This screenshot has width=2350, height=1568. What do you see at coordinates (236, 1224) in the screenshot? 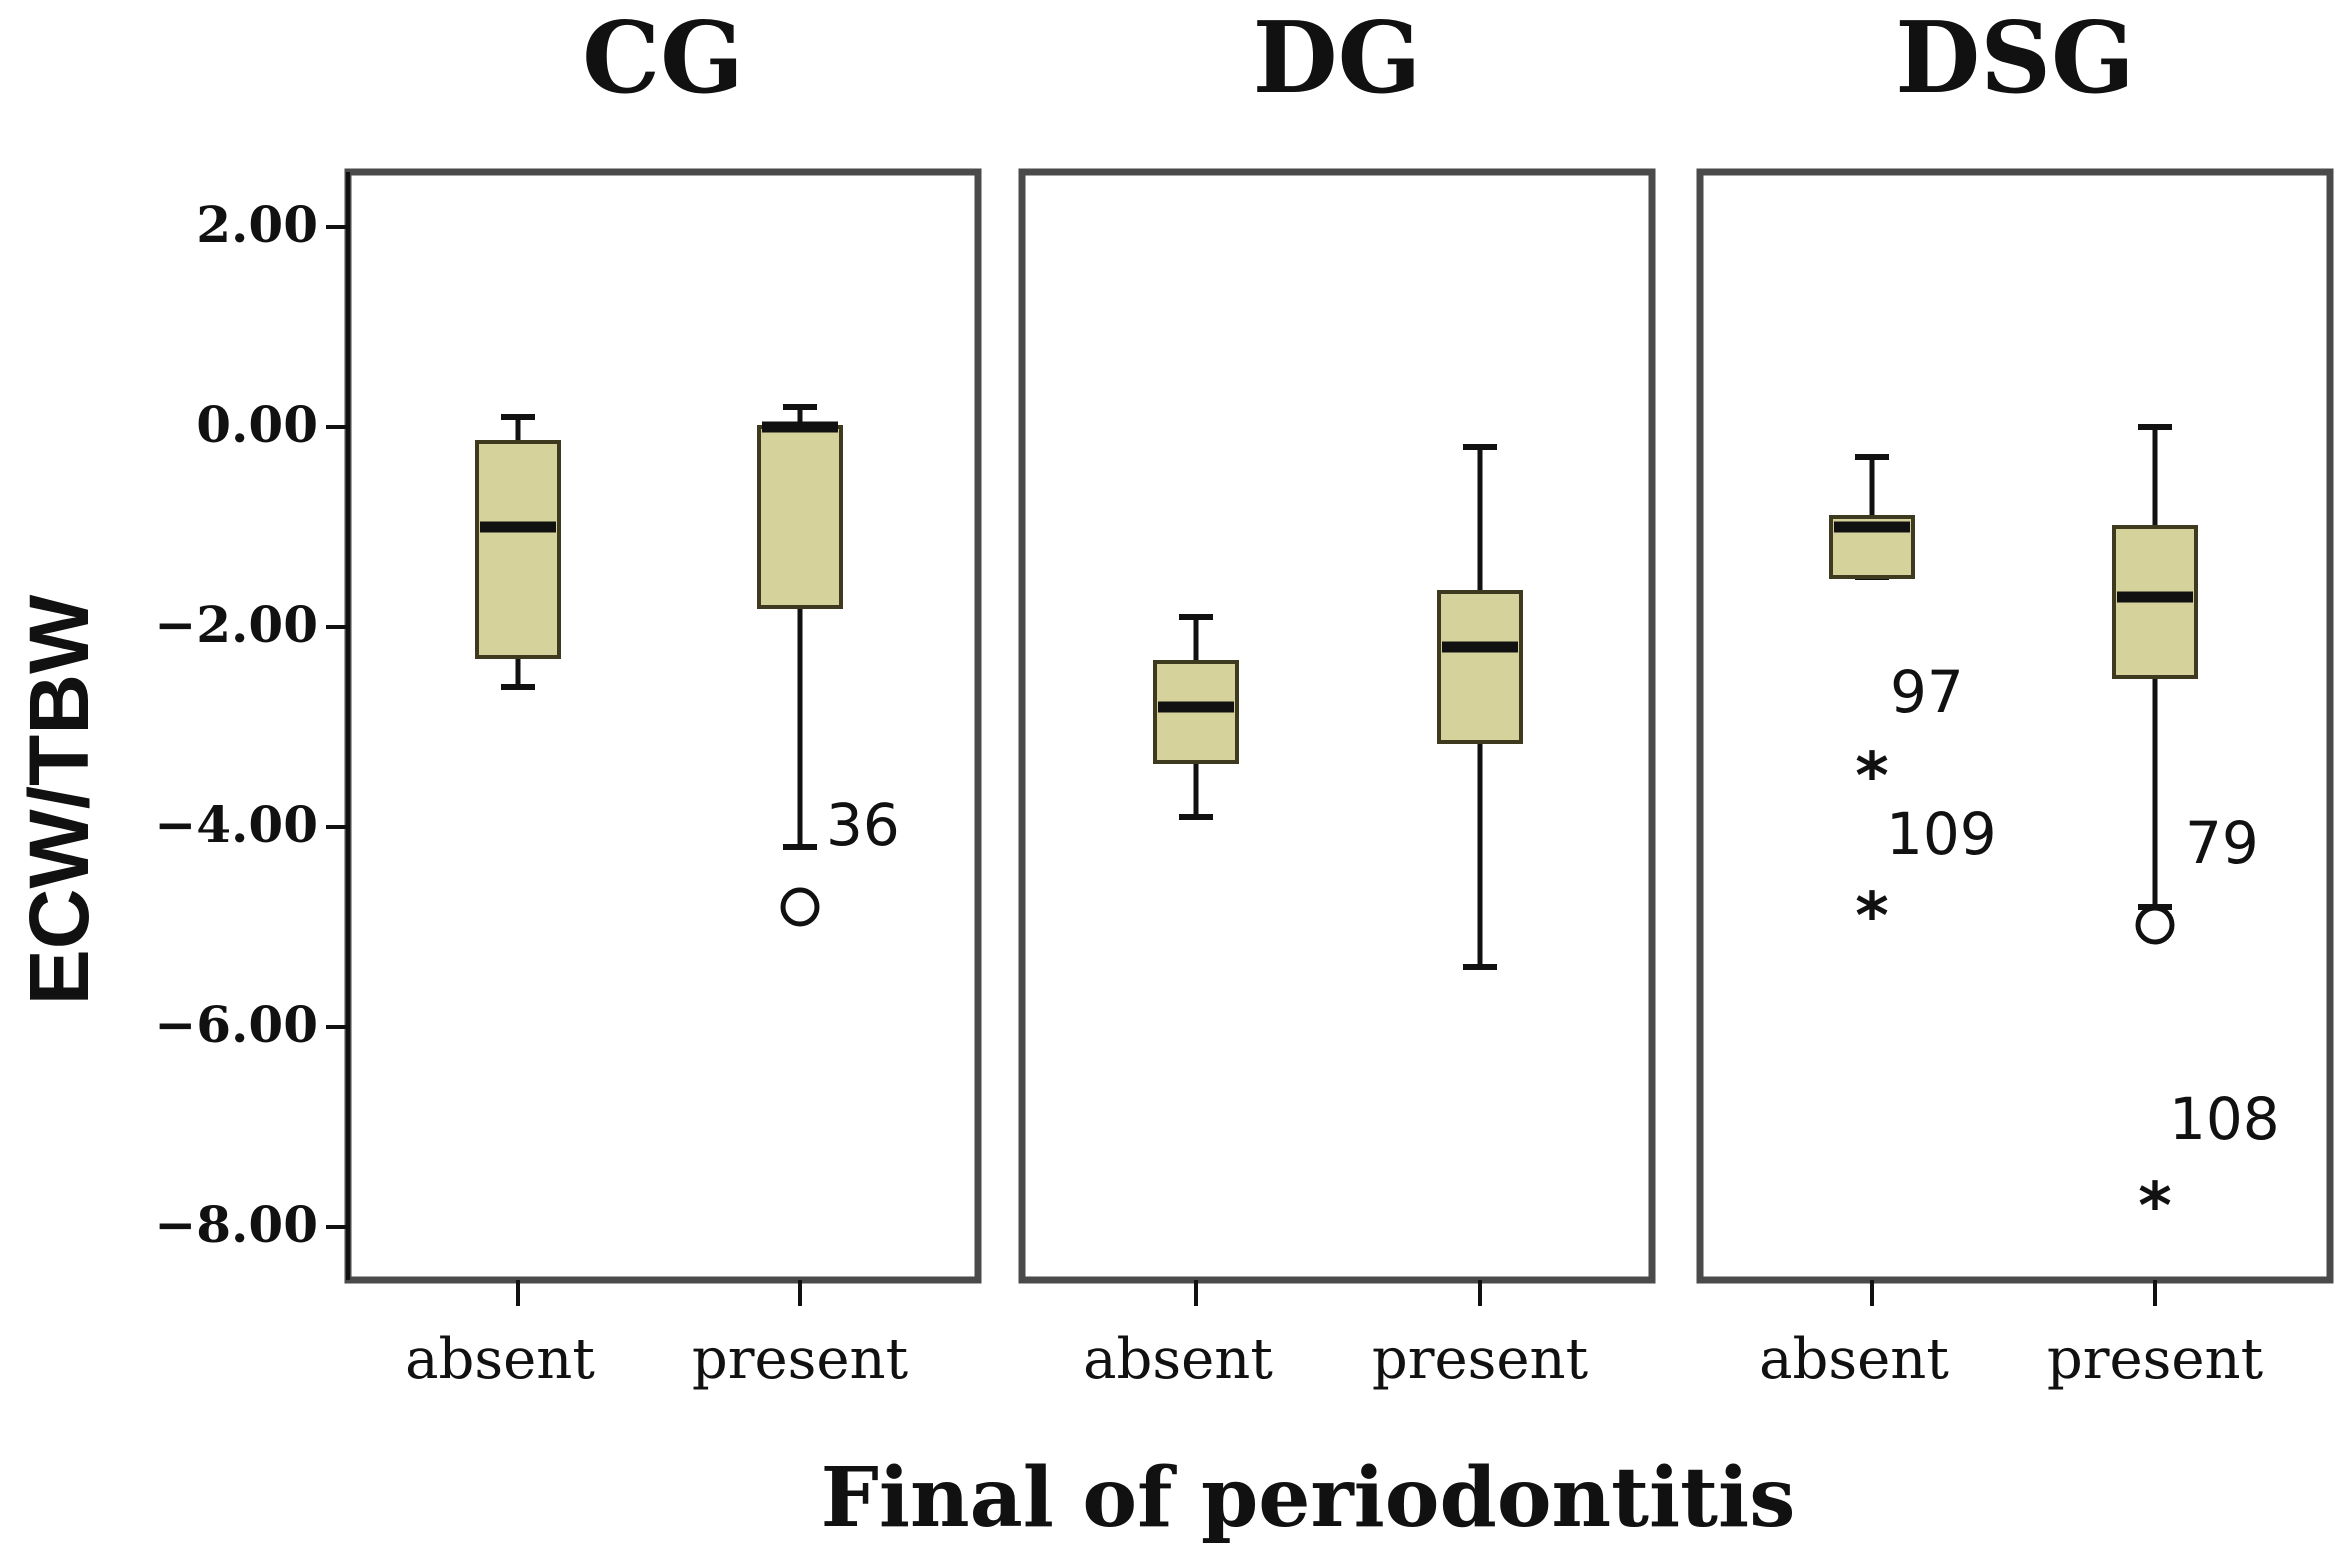
I see `y-tick-label: −8.00` at bounding box center [236, 1224].